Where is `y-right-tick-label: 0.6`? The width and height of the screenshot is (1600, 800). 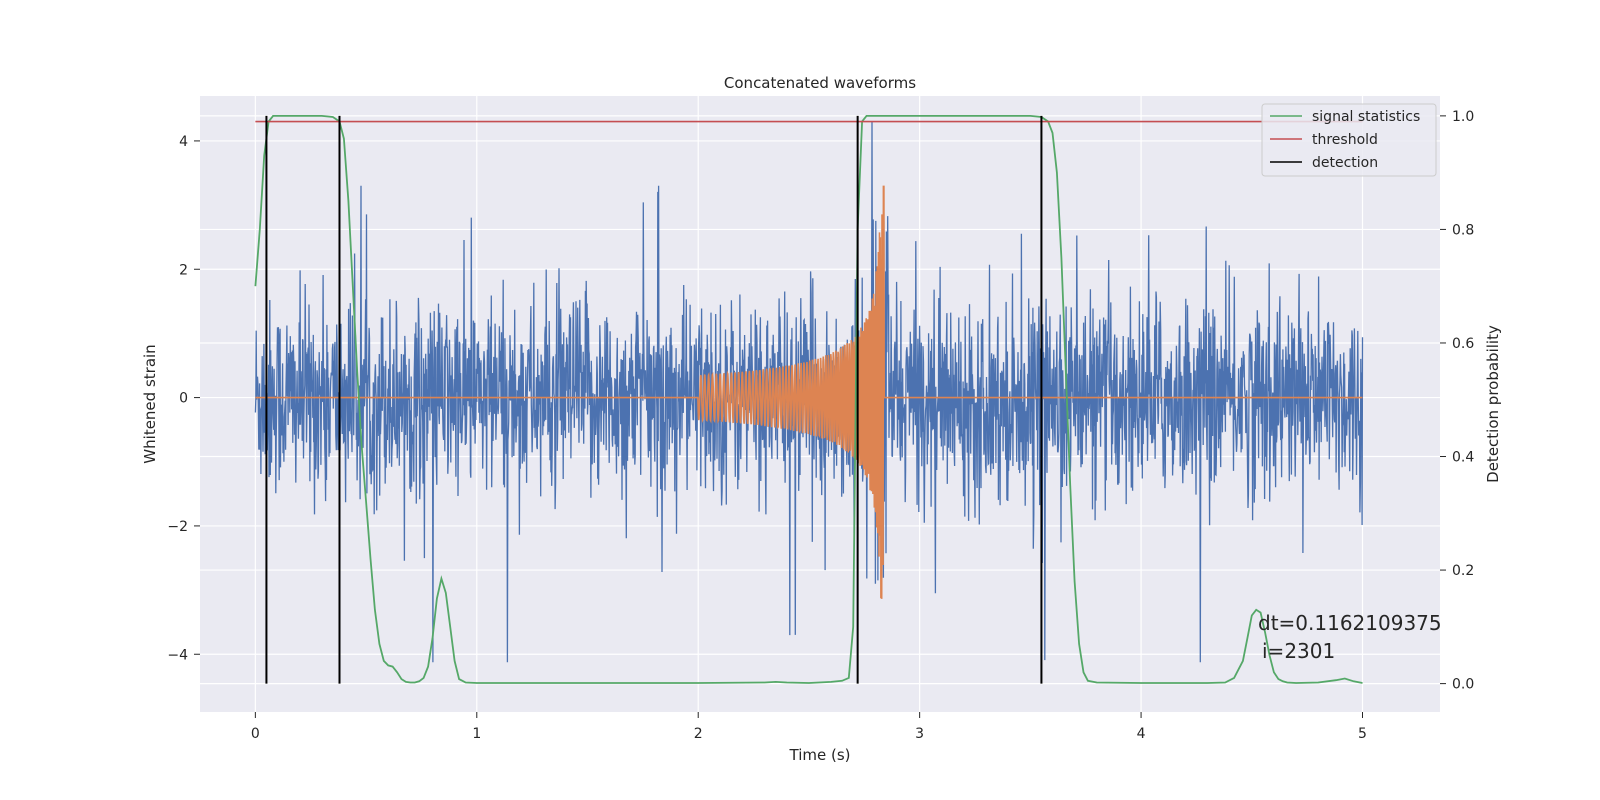
y-right-tick-label: 0.6 is located at coordinates (1463, 344).